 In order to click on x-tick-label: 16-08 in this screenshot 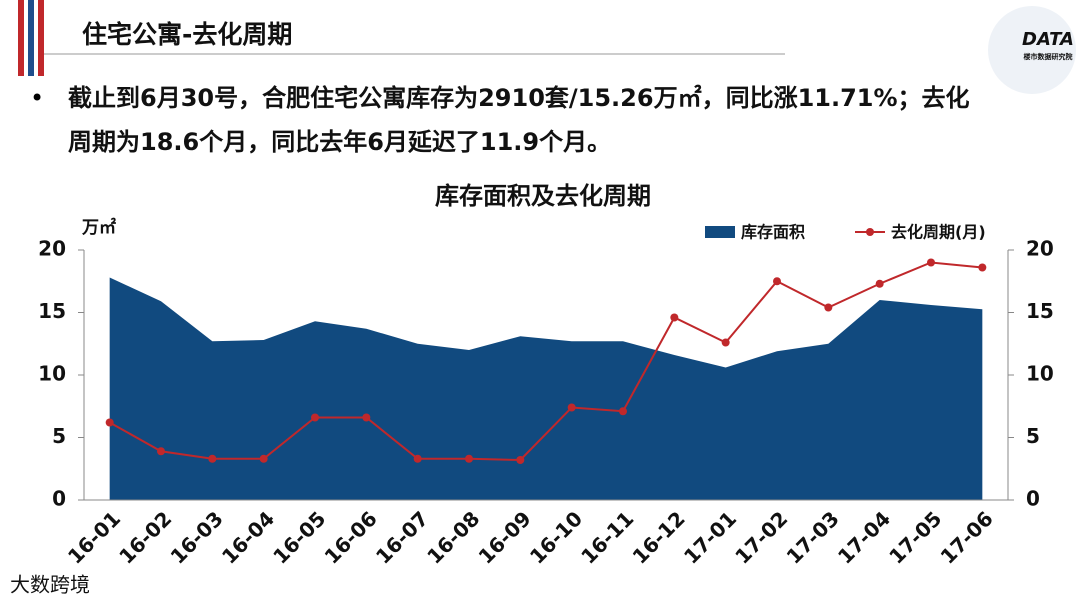, I will do `click(453, 537)`.